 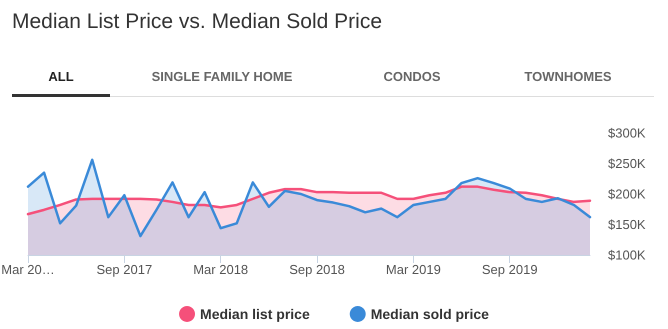 I want to click on x-tick-label: Sep 2017, so click(x=124, y=269).